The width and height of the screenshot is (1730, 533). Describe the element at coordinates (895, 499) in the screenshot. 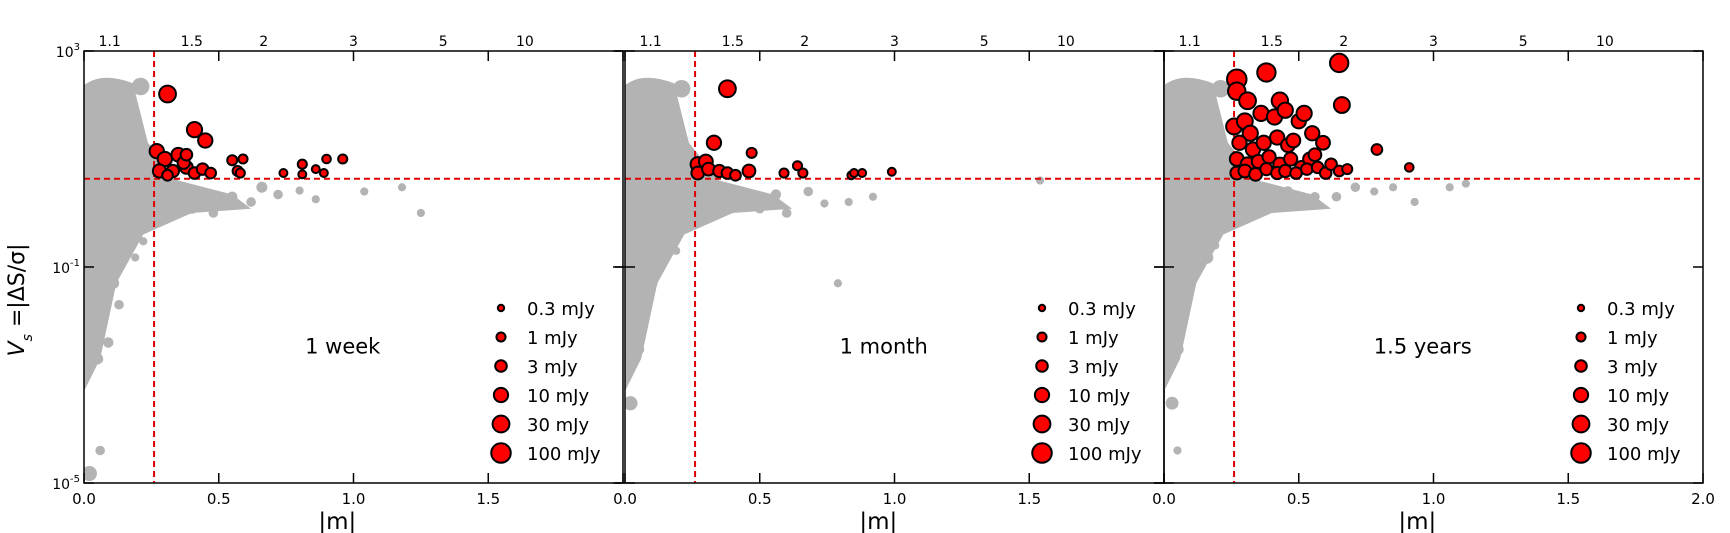

I see `x-tick-label: 1.0` at that location.